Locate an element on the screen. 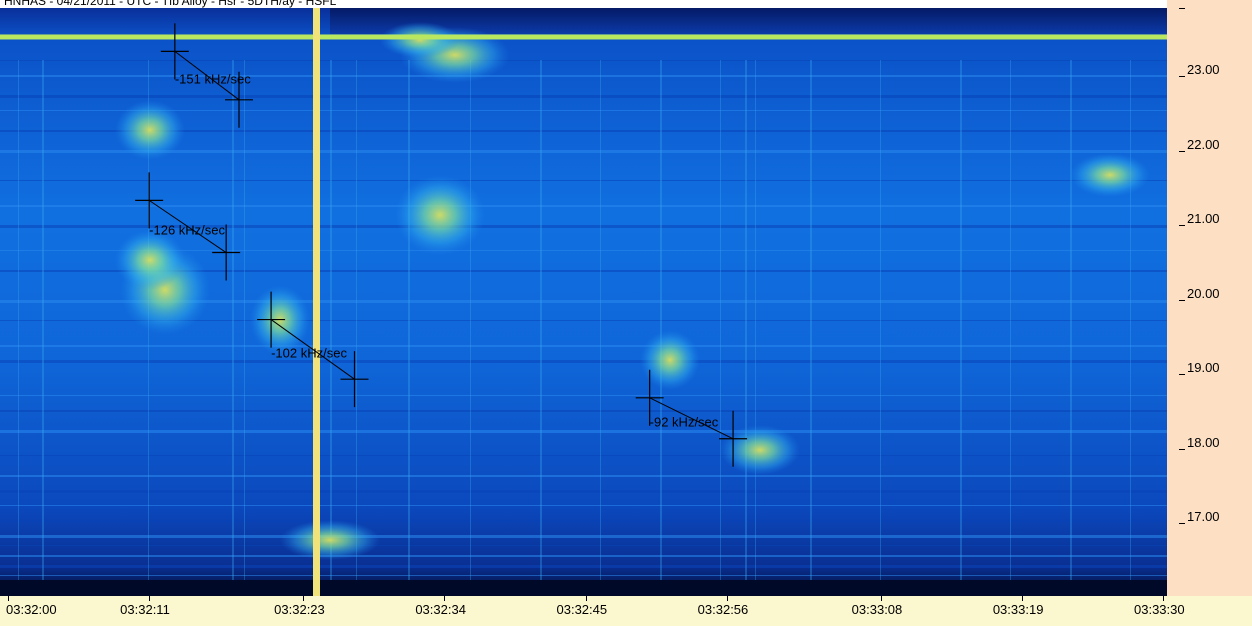 Image resolution: width=1252 pixels, height=626 pixels. carrier-line is located at coordinates (583, 37).